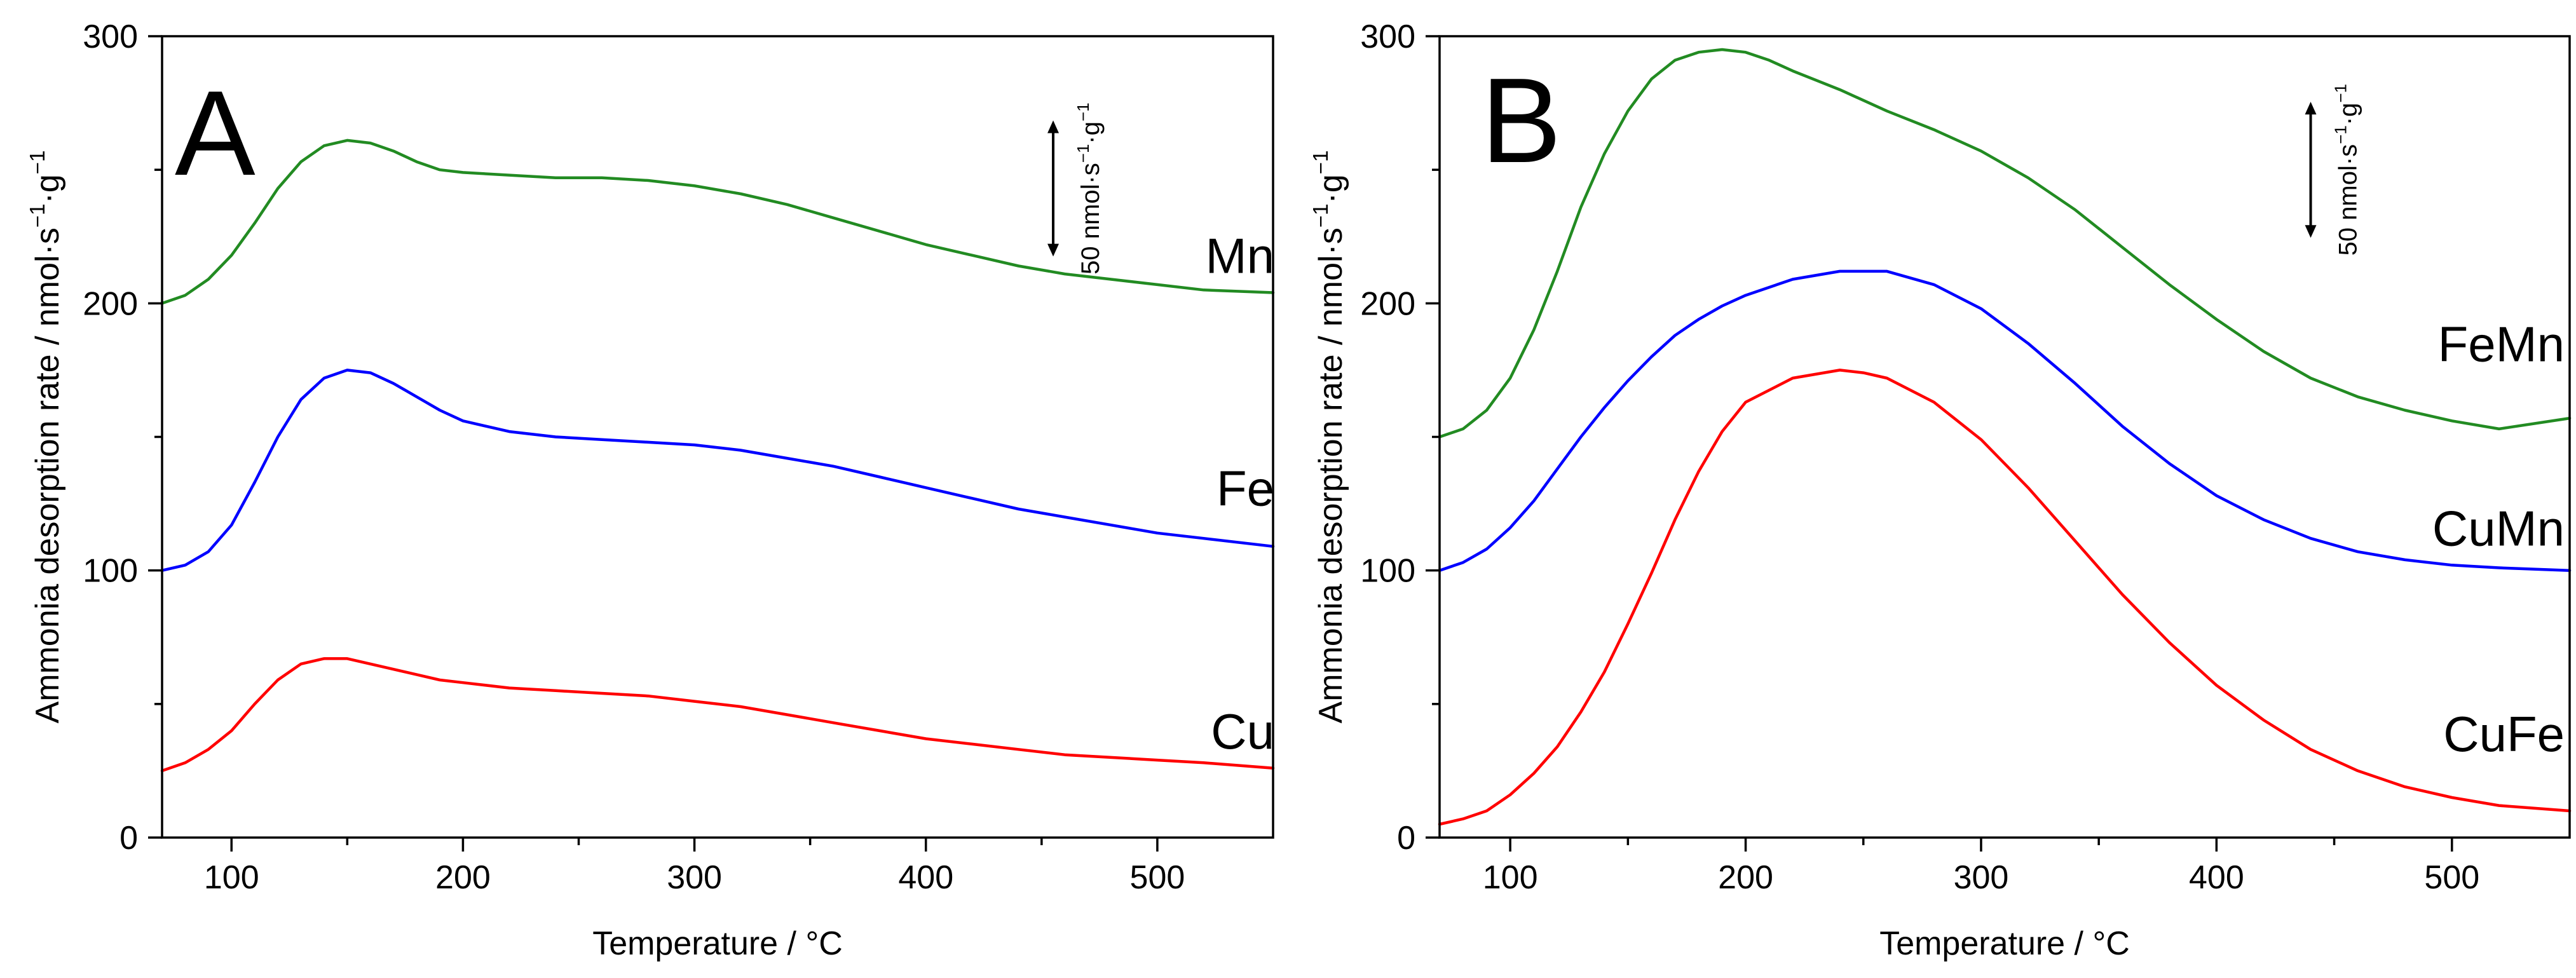 The width and height of the screenshot is (2576, 978). Describe the element at coordinates (717, 222) in the screenshot. I see `series-line-mn` at that location.